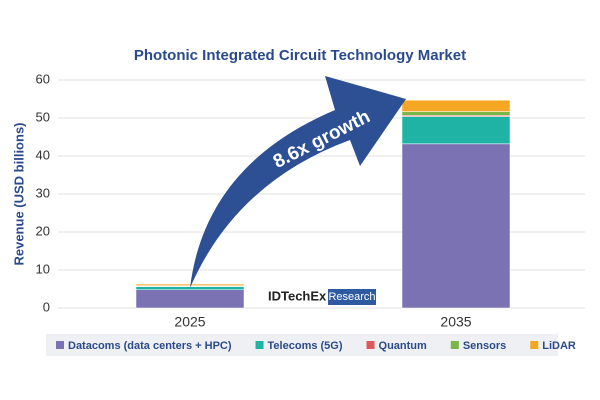 Image resolution: width=600 pixels, height=400 pixels. I want to click on y-tick-label: 50, so click(43, 116).